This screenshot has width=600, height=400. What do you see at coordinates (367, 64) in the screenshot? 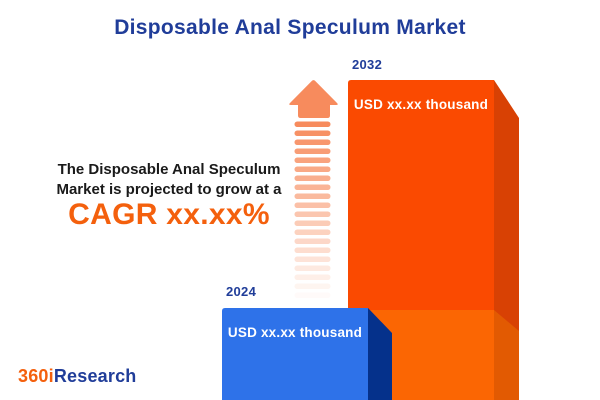
I see `bar-2032-year-label: 2032` at bounding box center [367, 64].